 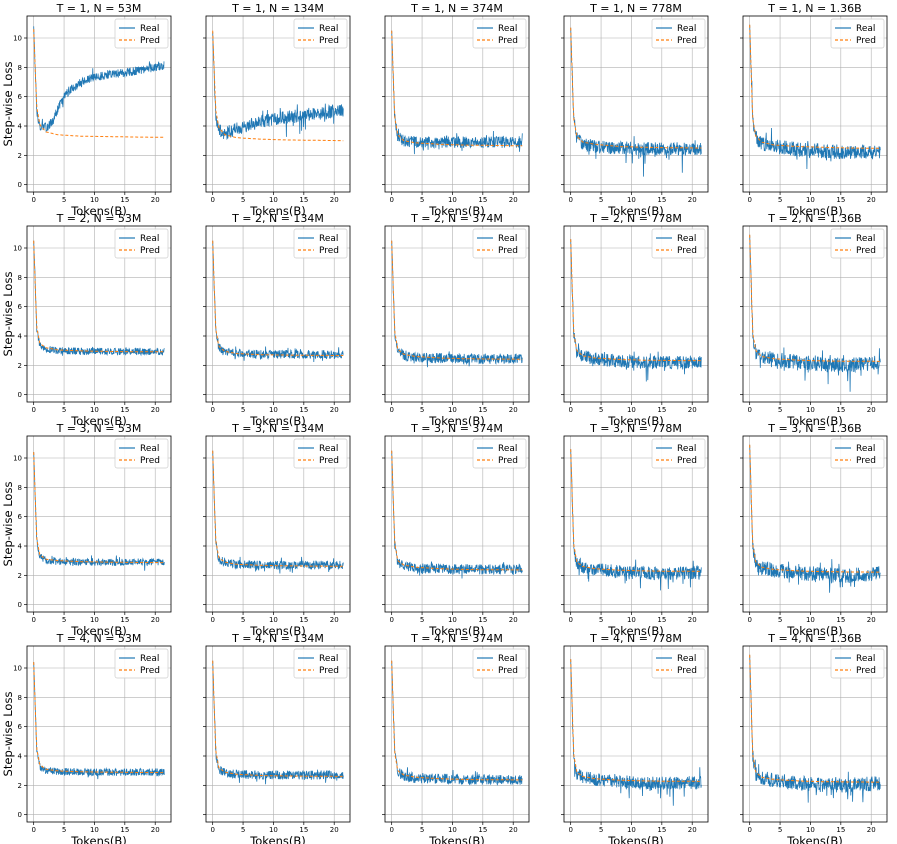 I want to click on panel-title: T = 3, N = 134M, so click(x=277, y=428).